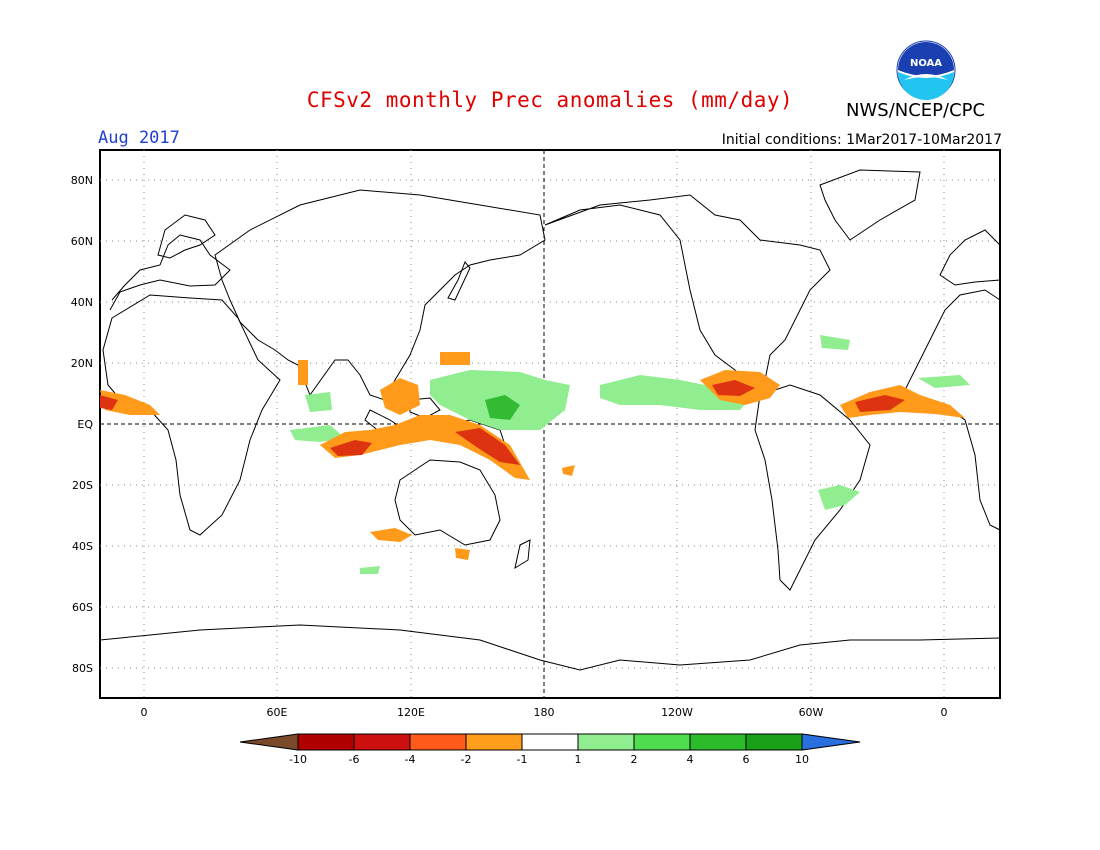 The height and width of the screenshot is (850, 1100). I want to click on colorbar-label: -2, so click(466, 759).